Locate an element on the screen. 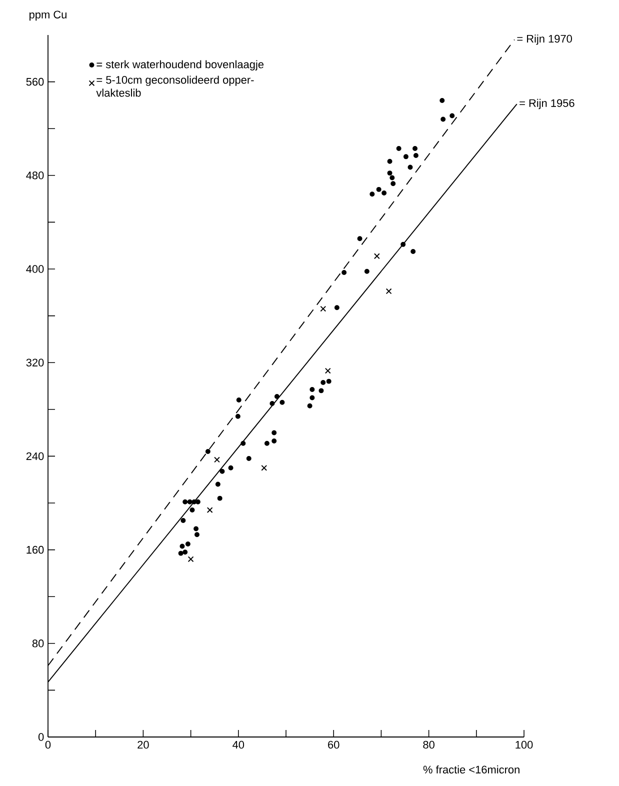  y-tick-label: 240 is located at coordinates (35, 456).